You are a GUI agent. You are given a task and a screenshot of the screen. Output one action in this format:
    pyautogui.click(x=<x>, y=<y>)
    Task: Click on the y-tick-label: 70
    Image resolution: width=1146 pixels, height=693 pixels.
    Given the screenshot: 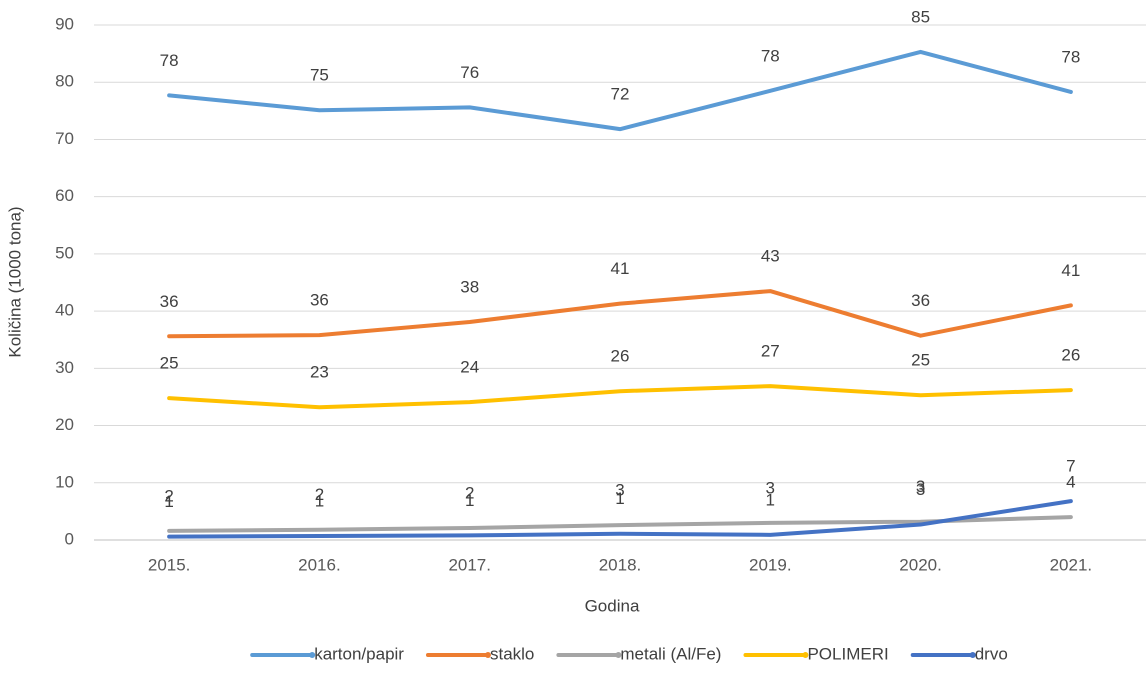 What is the action you would take?
    pyautogui.click(x=64, y=138)
    